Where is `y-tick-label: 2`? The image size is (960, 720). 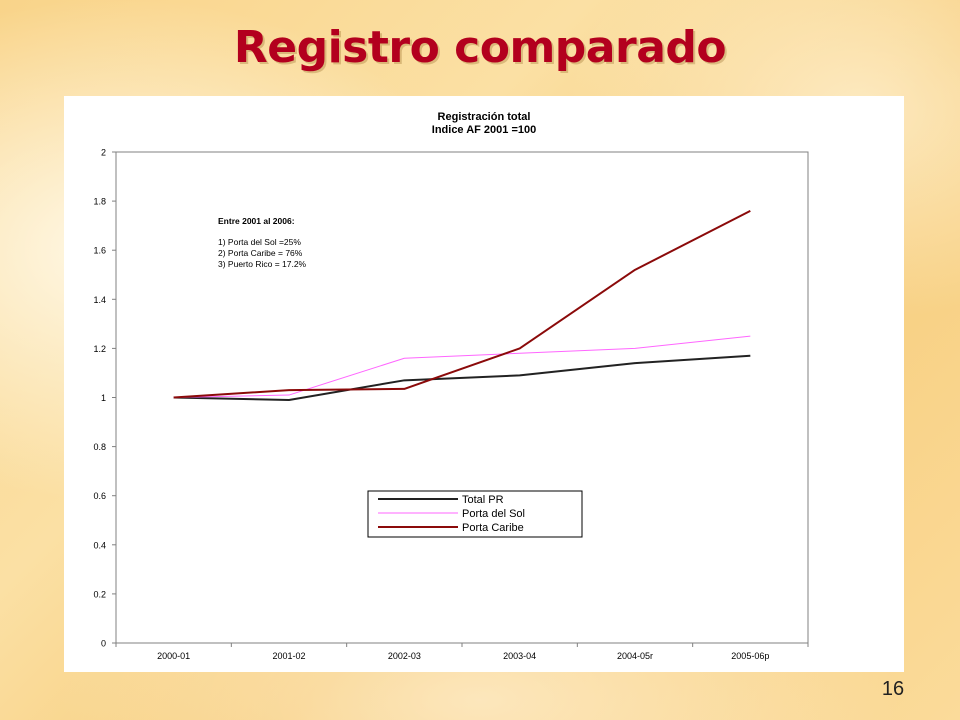
y-tick-label: 2 is located at coordinates (103, 153).